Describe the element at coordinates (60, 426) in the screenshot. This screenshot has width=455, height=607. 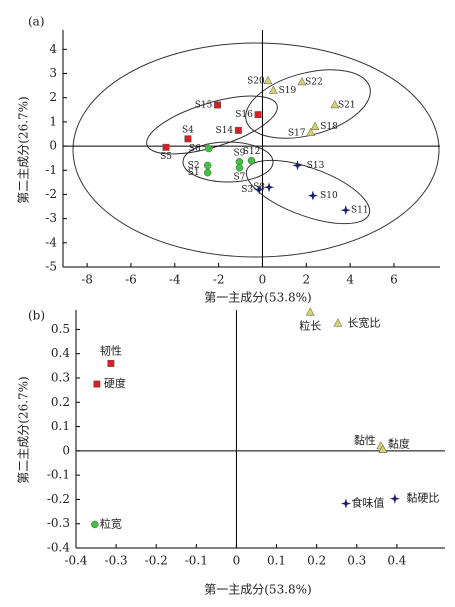
I see `y-tick-label: 0.1` at that location.